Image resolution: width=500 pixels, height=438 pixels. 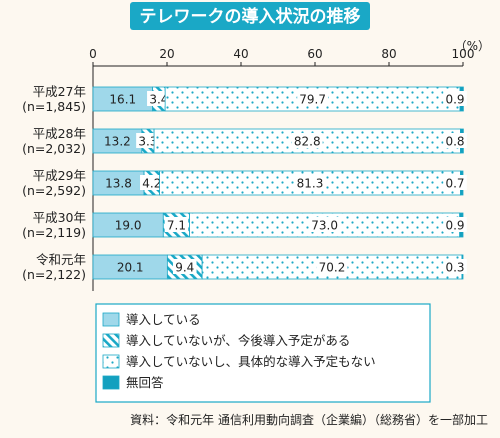 What do you see at coordinates (54, 148) in the screenshot?
I see `category-label-n: (n=2,032)` at bounding box center [54, 148].